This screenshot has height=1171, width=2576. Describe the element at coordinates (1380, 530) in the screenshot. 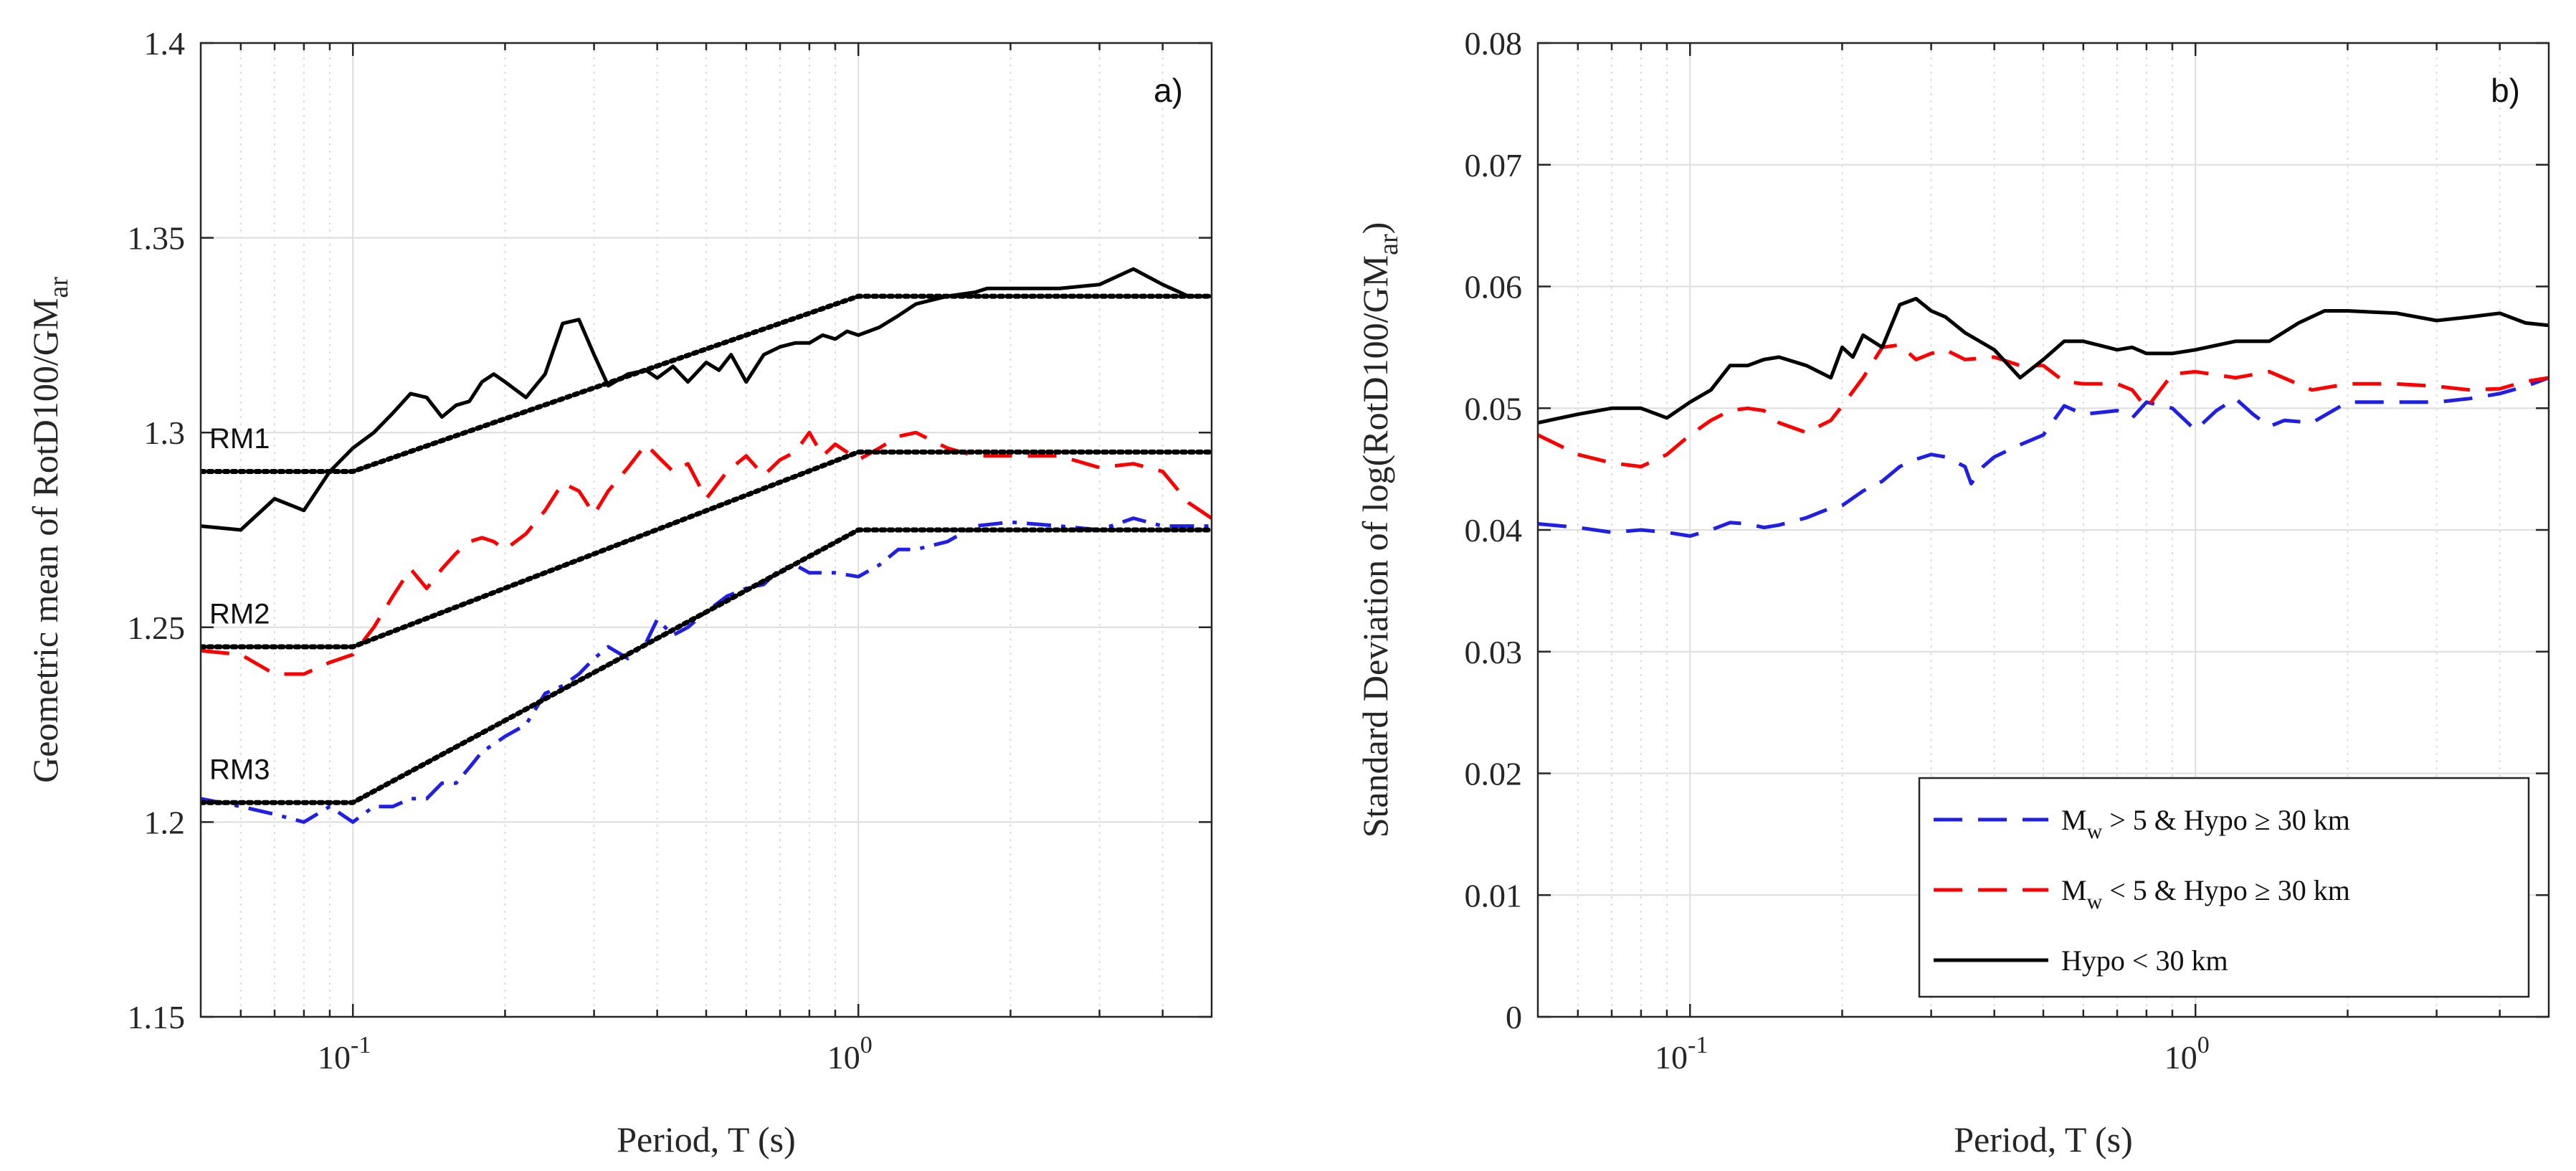

I see `y-axis-title: Standard Deviation of log(RotD100/GMar)` at that location.